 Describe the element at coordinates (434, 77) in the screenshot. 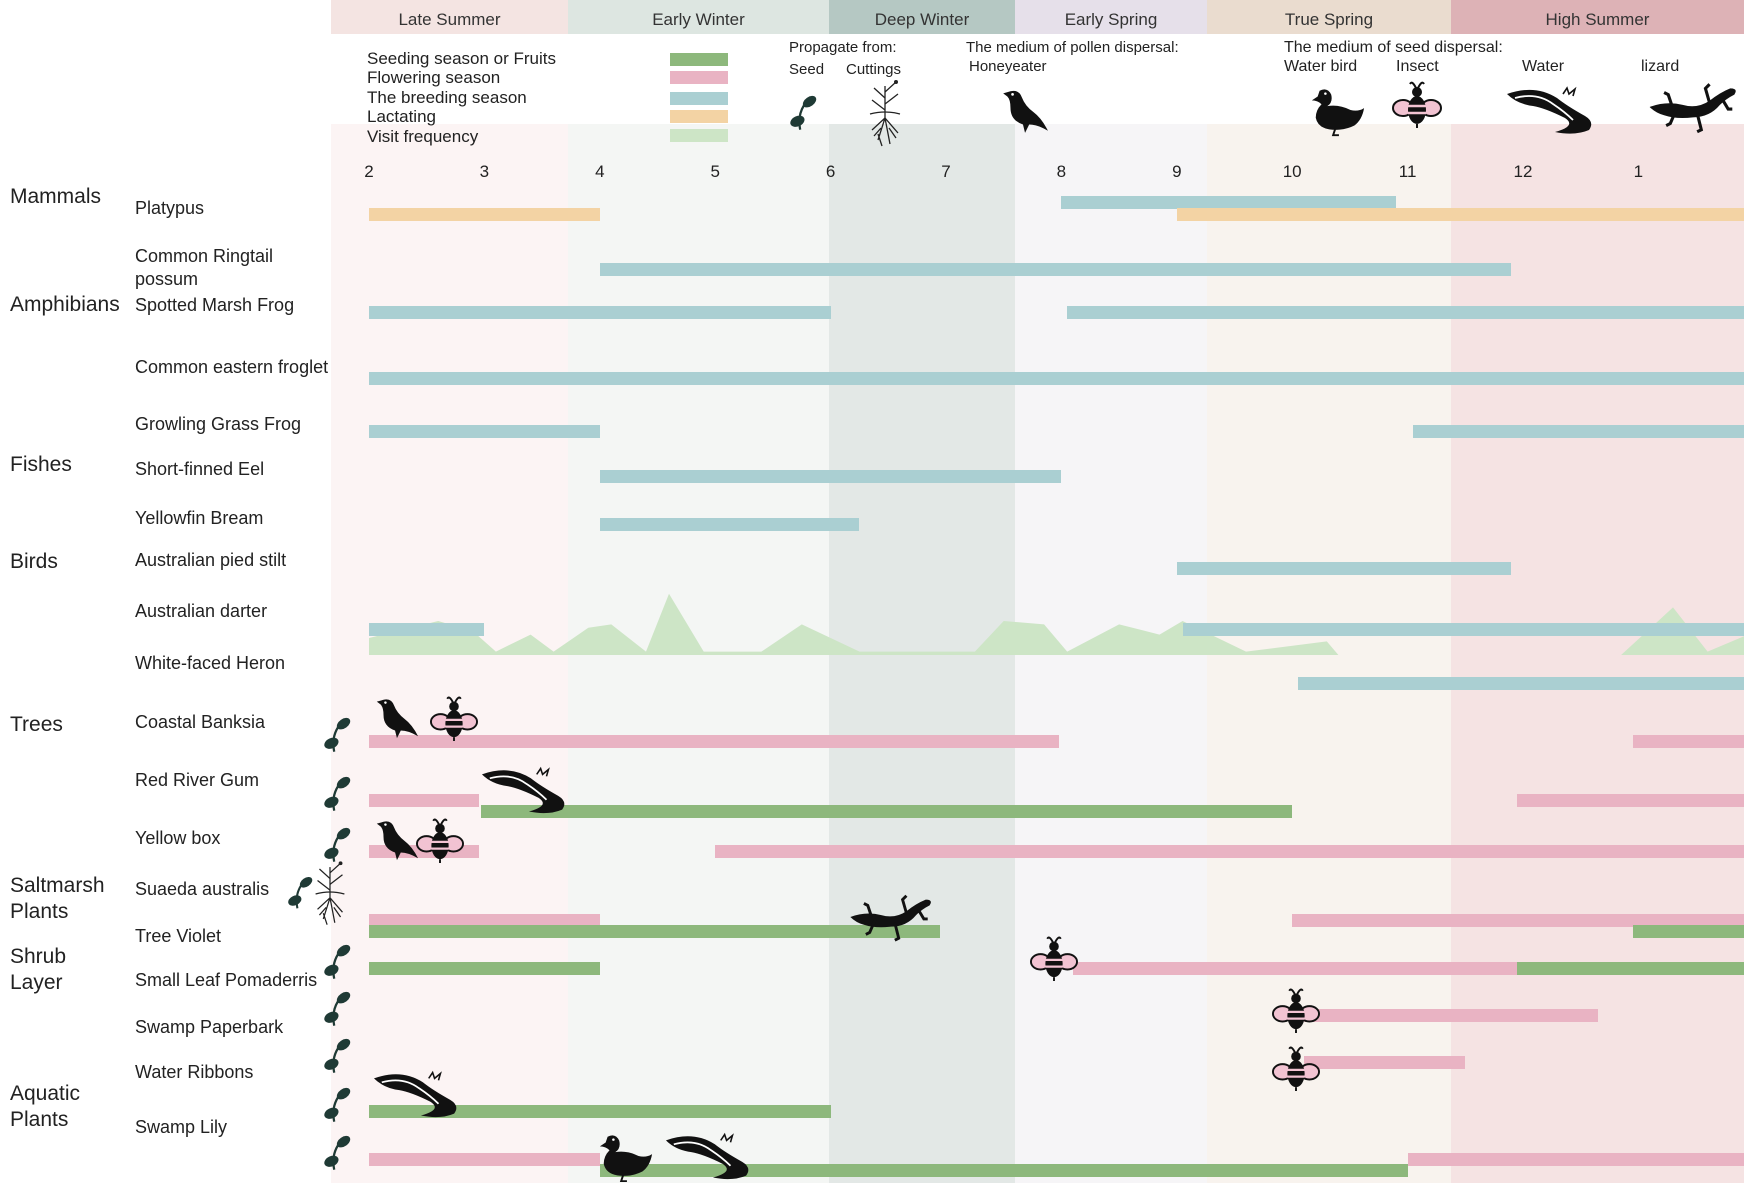

I see `legend-flowering-label: Flowering season` at that location.